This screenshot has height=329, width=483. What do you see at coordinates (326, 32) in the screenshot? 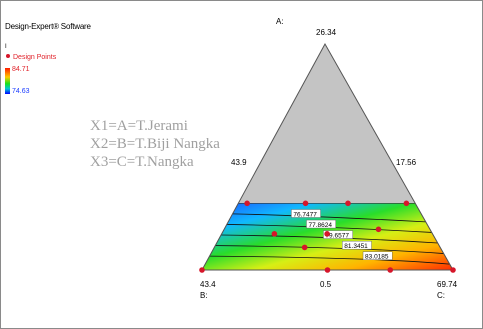
I see `vertex-value-top: 26.34` at bounding box center [326, 32].